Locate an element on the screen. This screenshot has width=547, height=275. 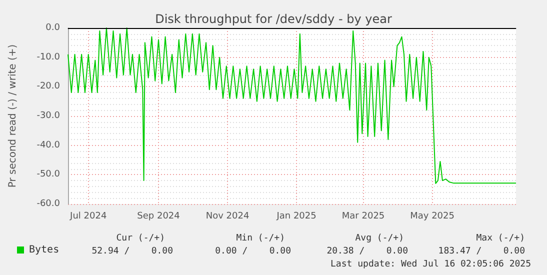
y-tick-label: 0.0 is located at coordinates (53, 28).